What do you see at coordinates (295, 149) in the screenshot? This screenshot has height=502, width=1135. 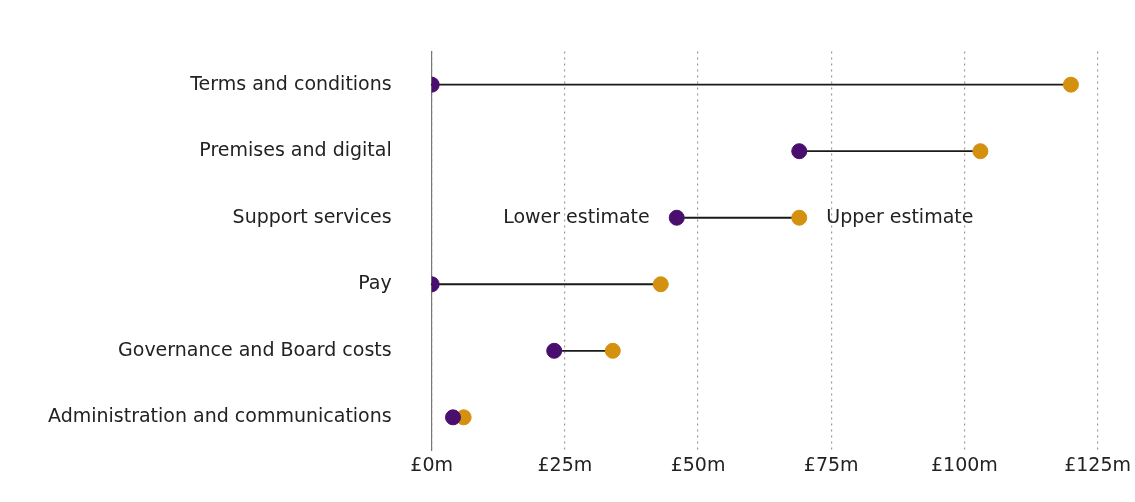 I see `y-tick-label: Premises and digital` at bounding box center [295, 149].